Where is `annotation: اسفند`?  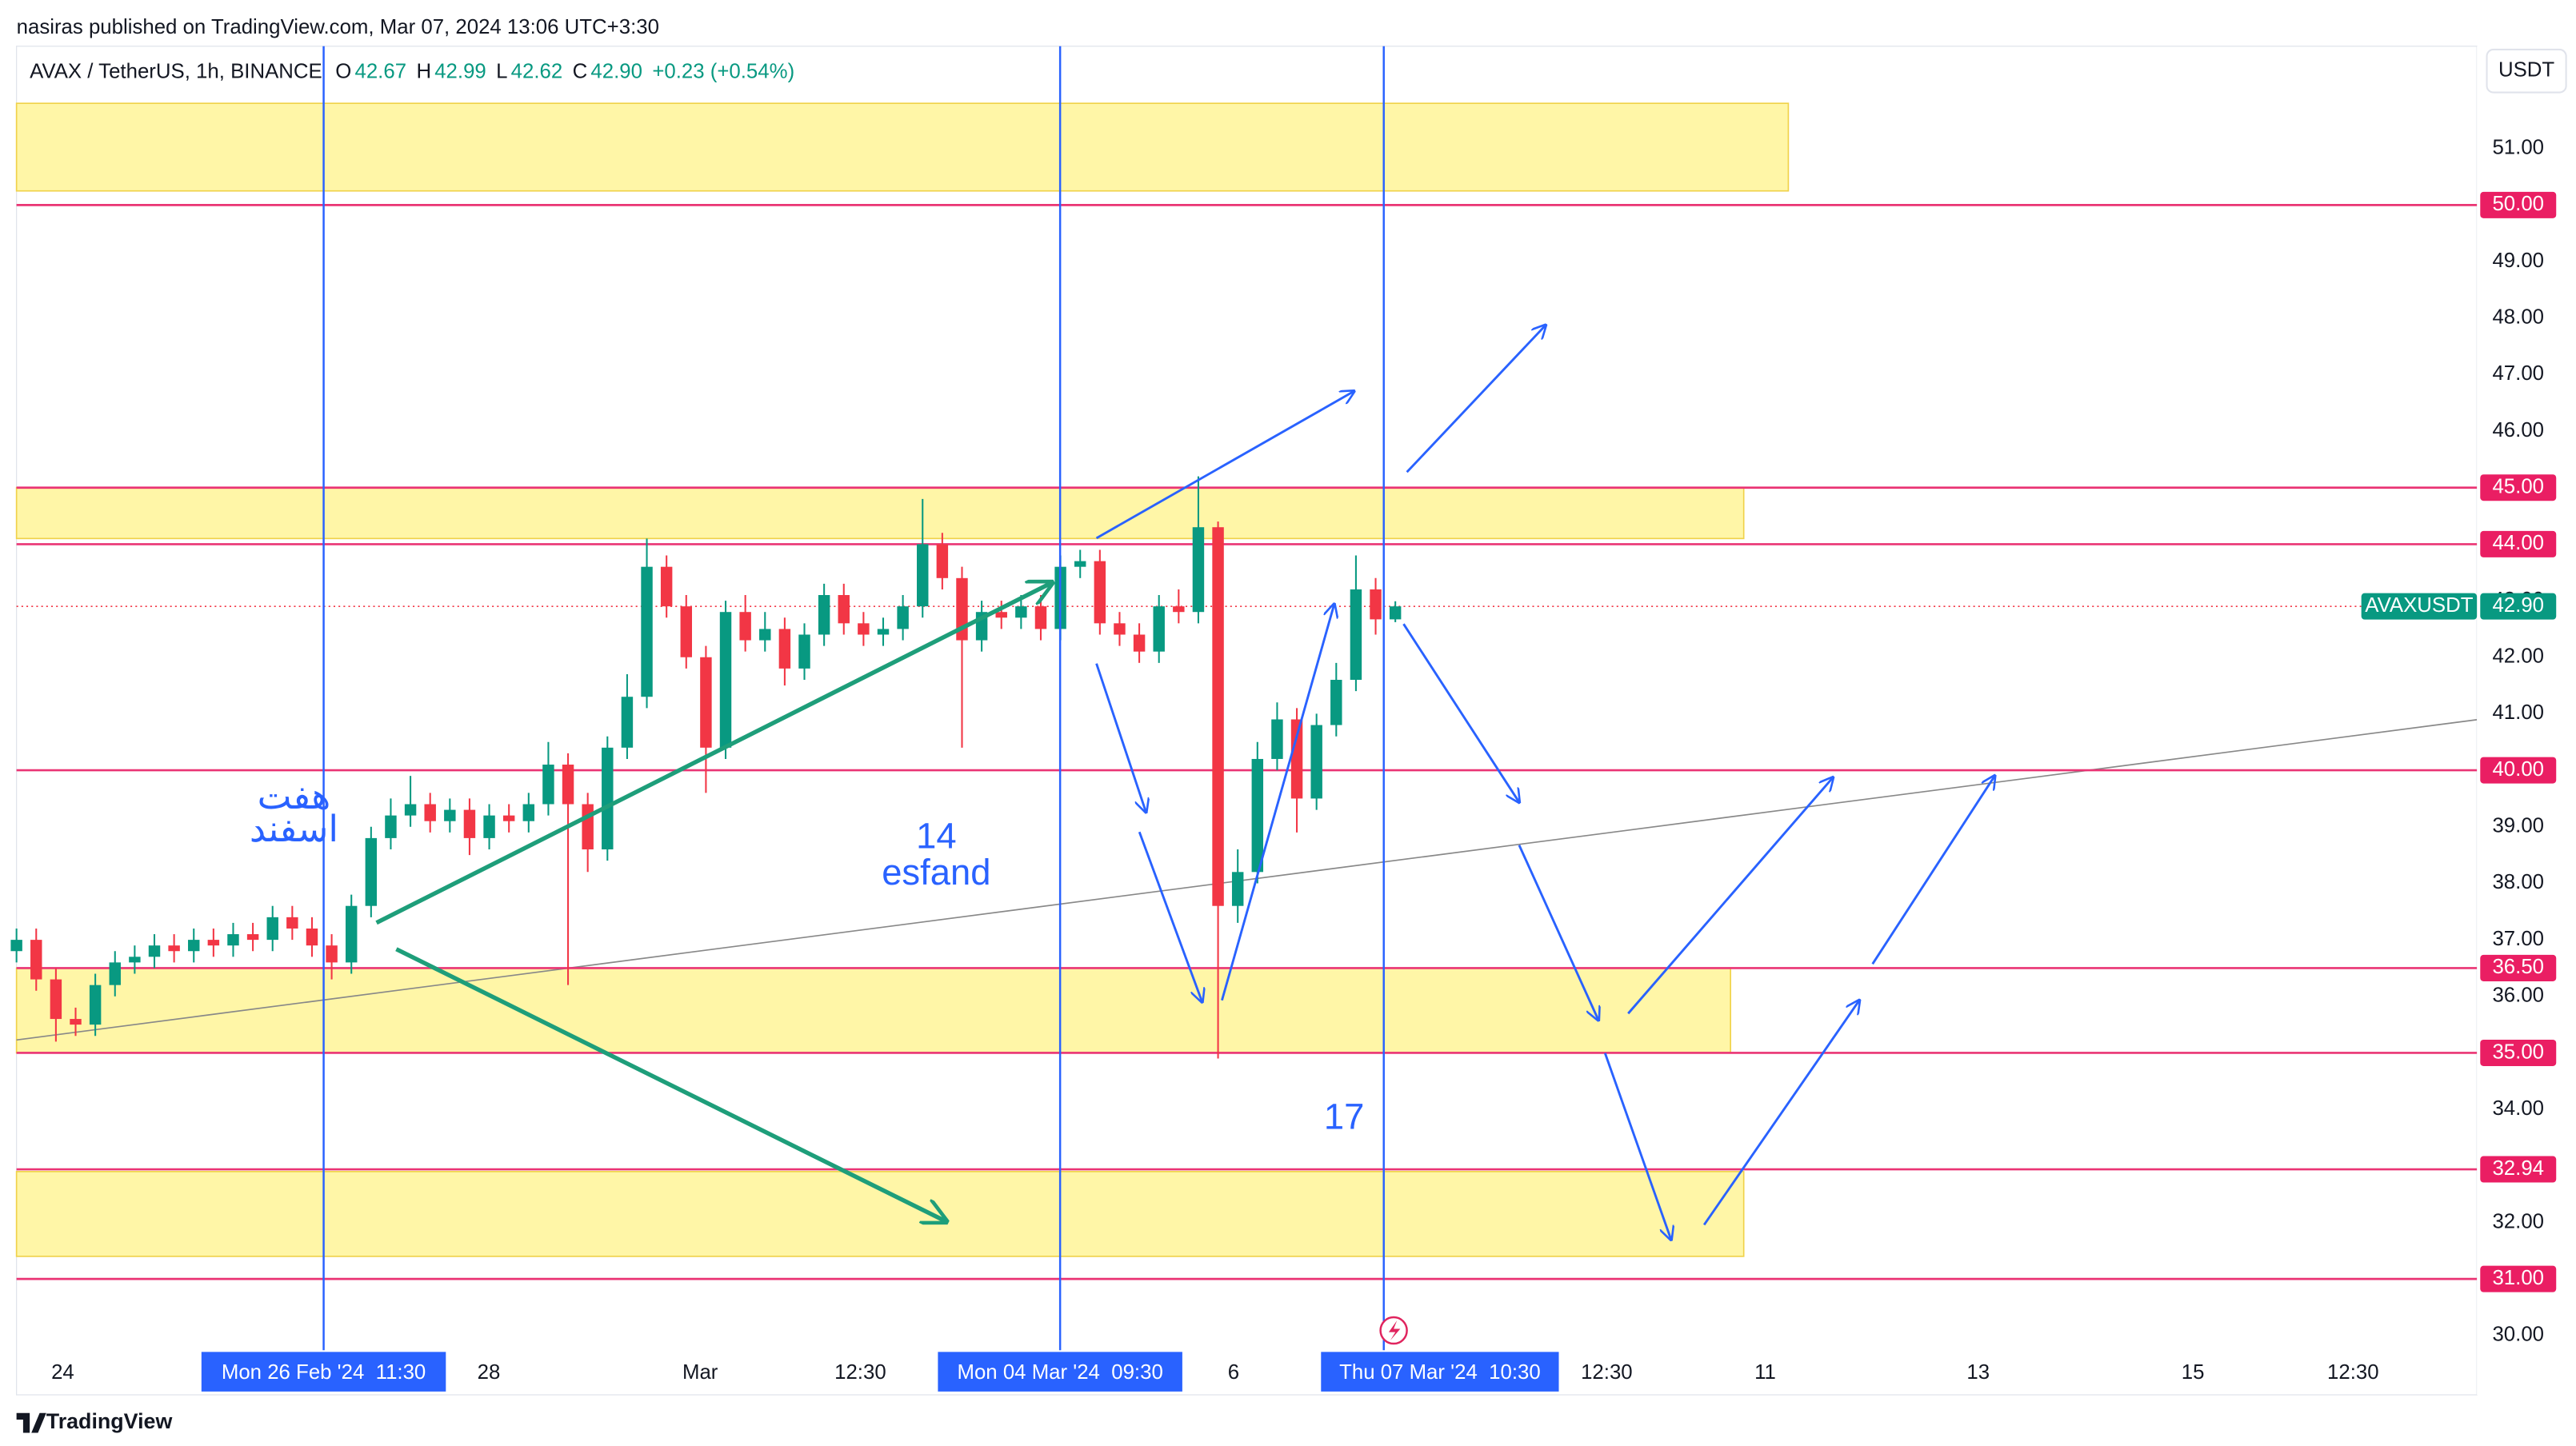
annotation: اسفند is located at coordinates (294, 829).